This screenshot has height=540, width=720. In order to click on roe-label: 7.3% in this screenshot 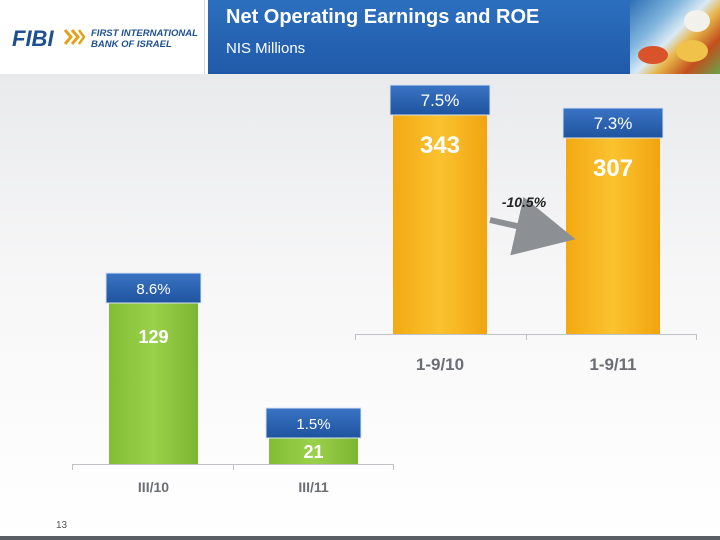, I will do `click(613, 123)`.